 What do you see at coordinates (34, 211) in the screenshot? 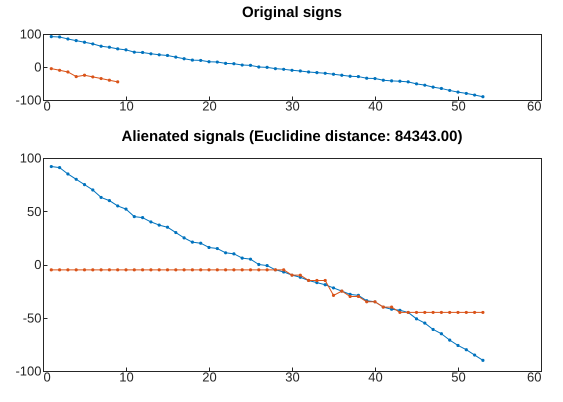
I see `y-tick-label: 50` at bounding box center [34, 211].